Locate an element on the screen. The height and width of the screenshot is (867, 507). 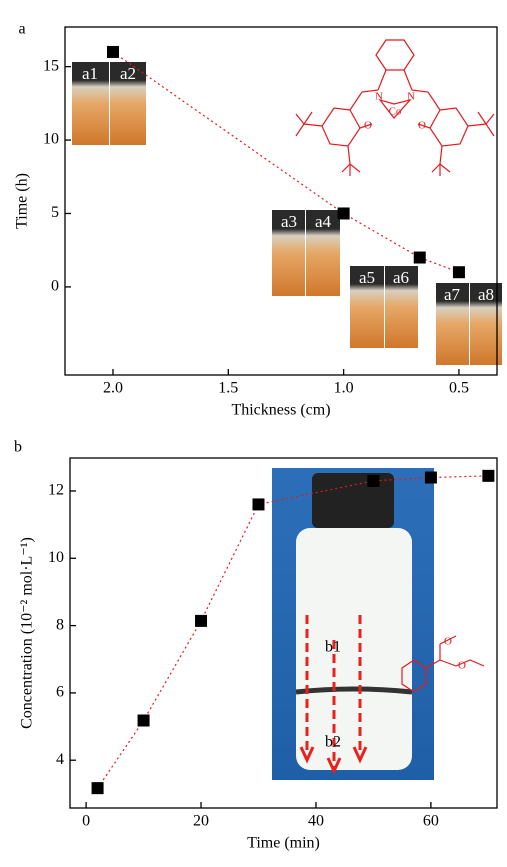
x-axis-label: Thickness (cm) is located at coordinates (280, 410).